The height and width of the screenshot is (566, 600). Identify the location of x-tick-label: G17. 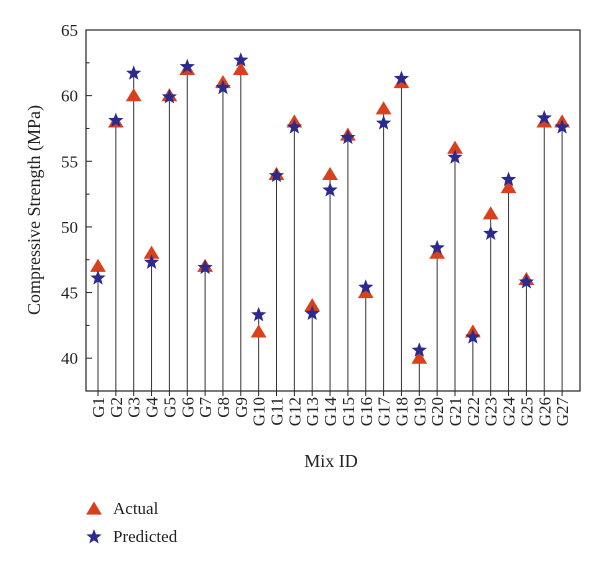
(384, 412).